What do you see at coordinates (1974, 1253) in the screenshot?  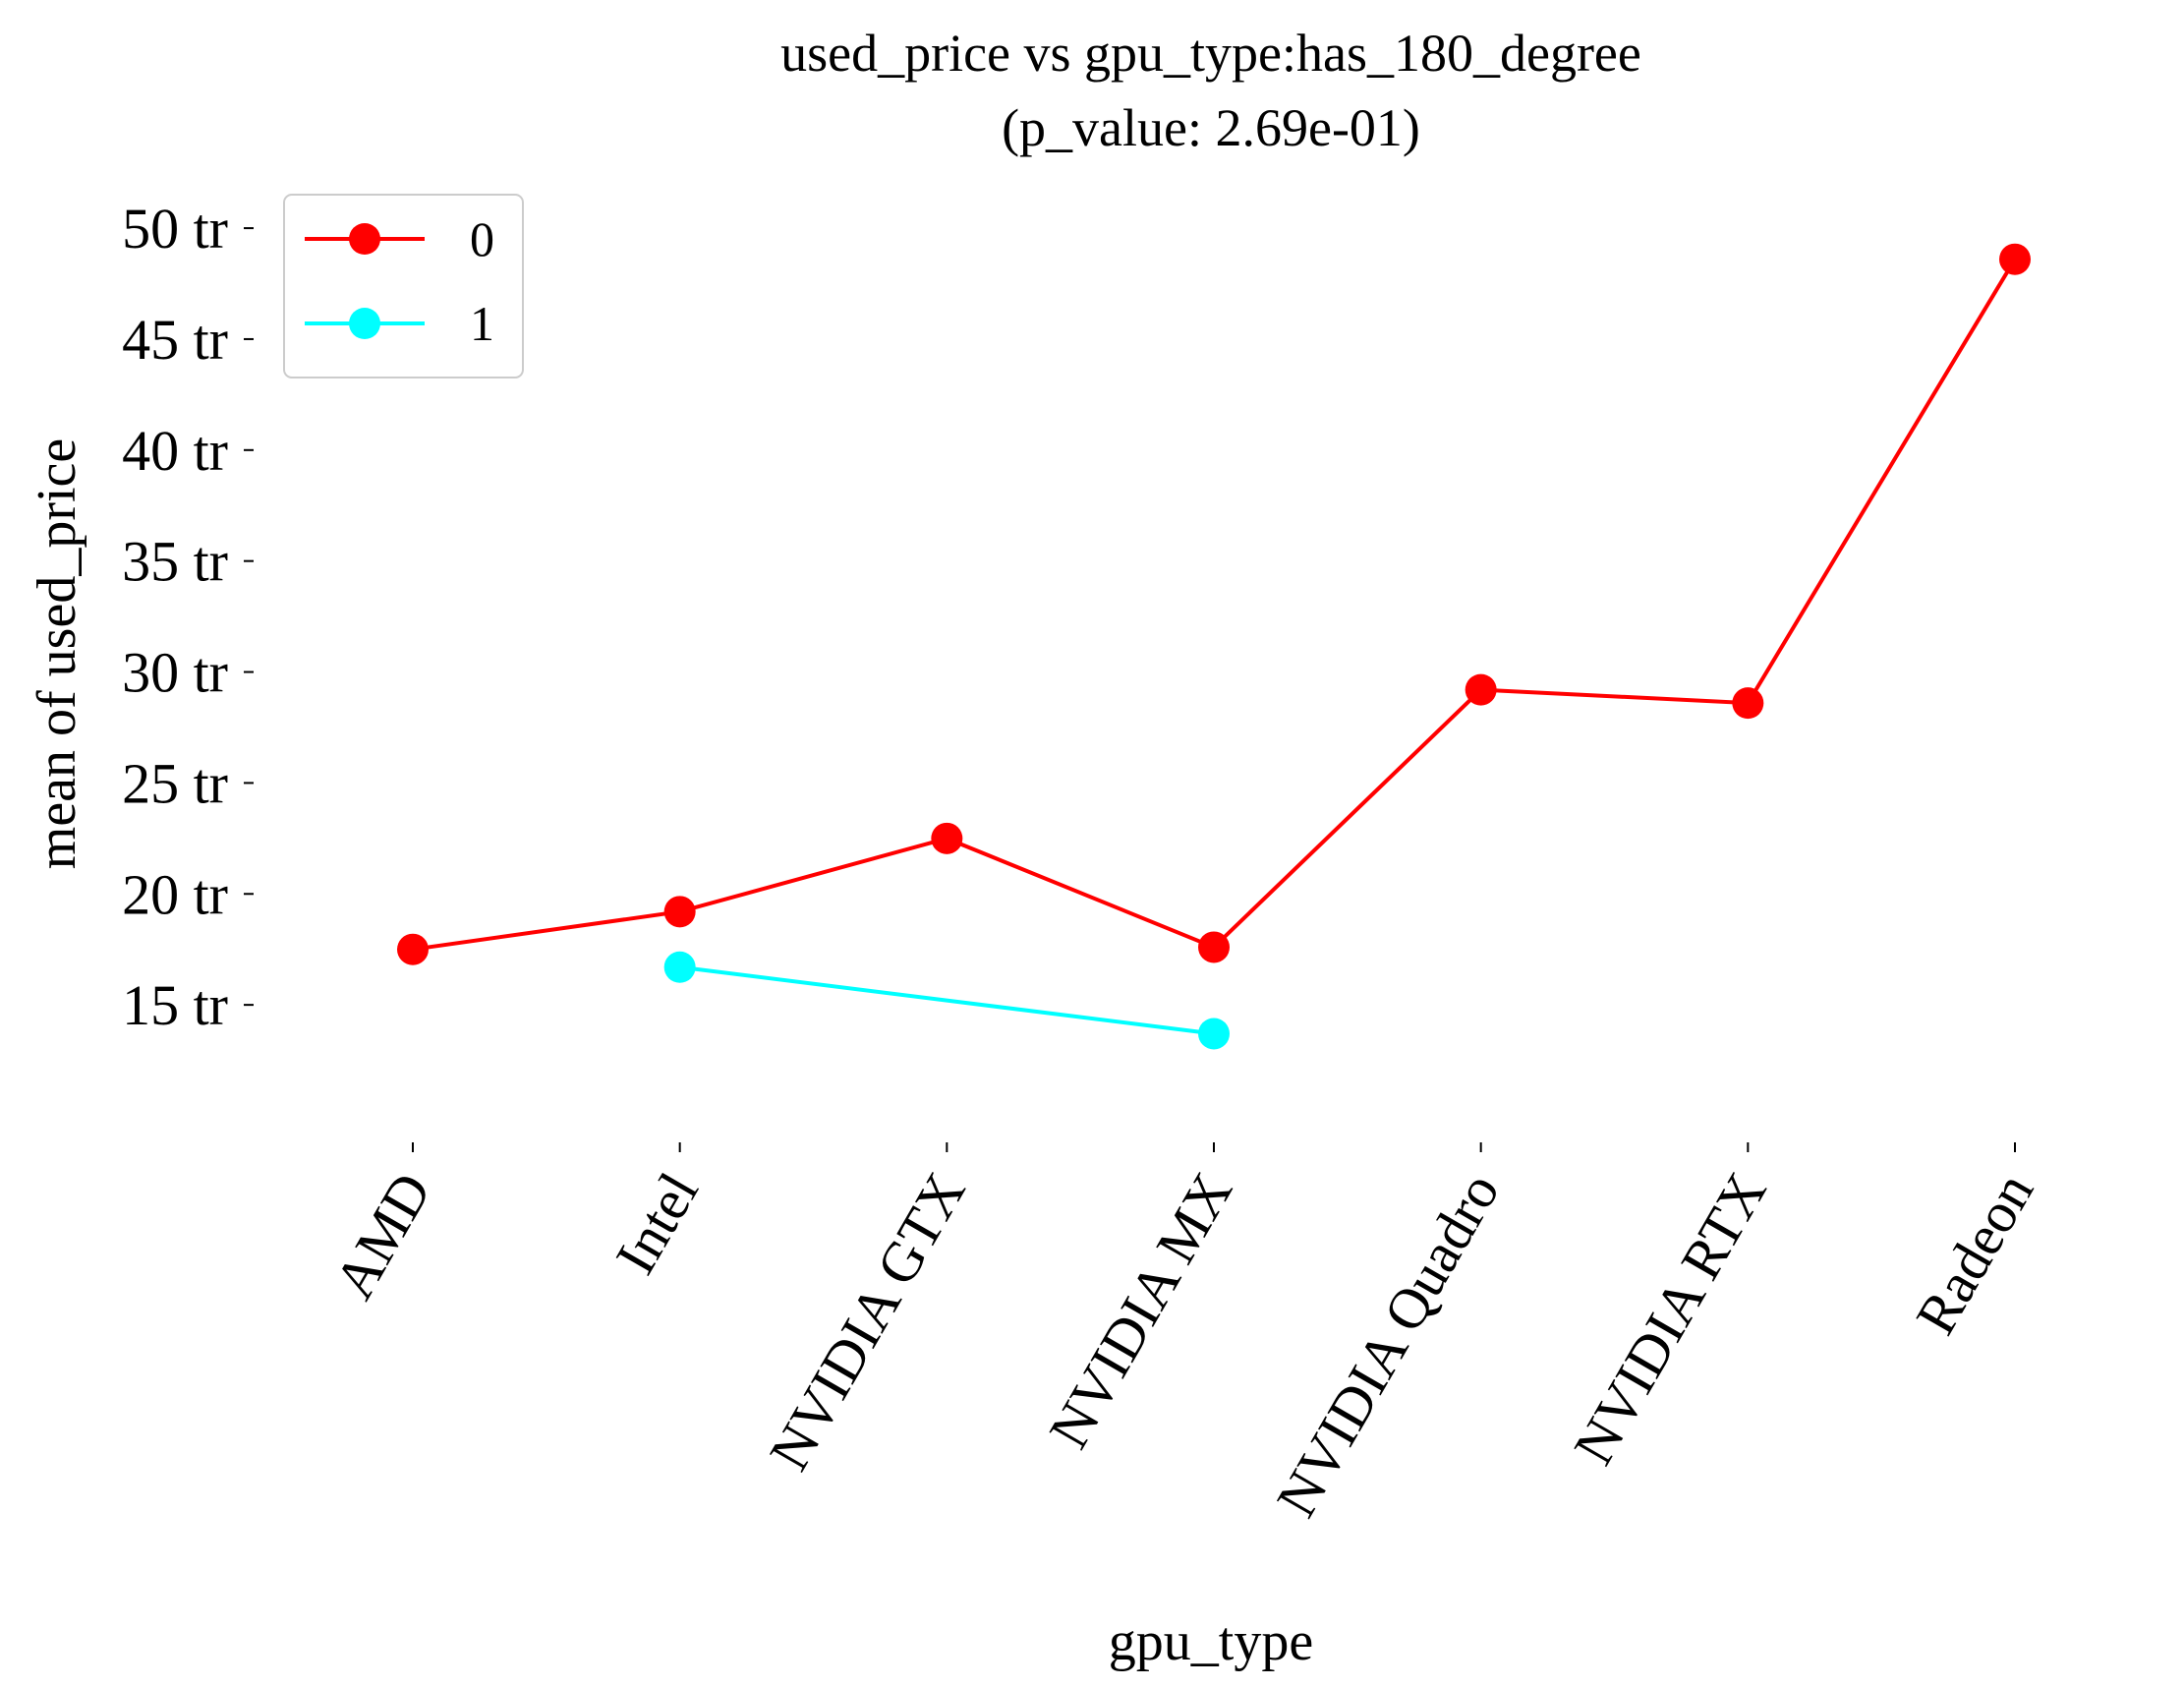 I see `x-tick-label: Radeon` at bounding box center [1974, 1253].